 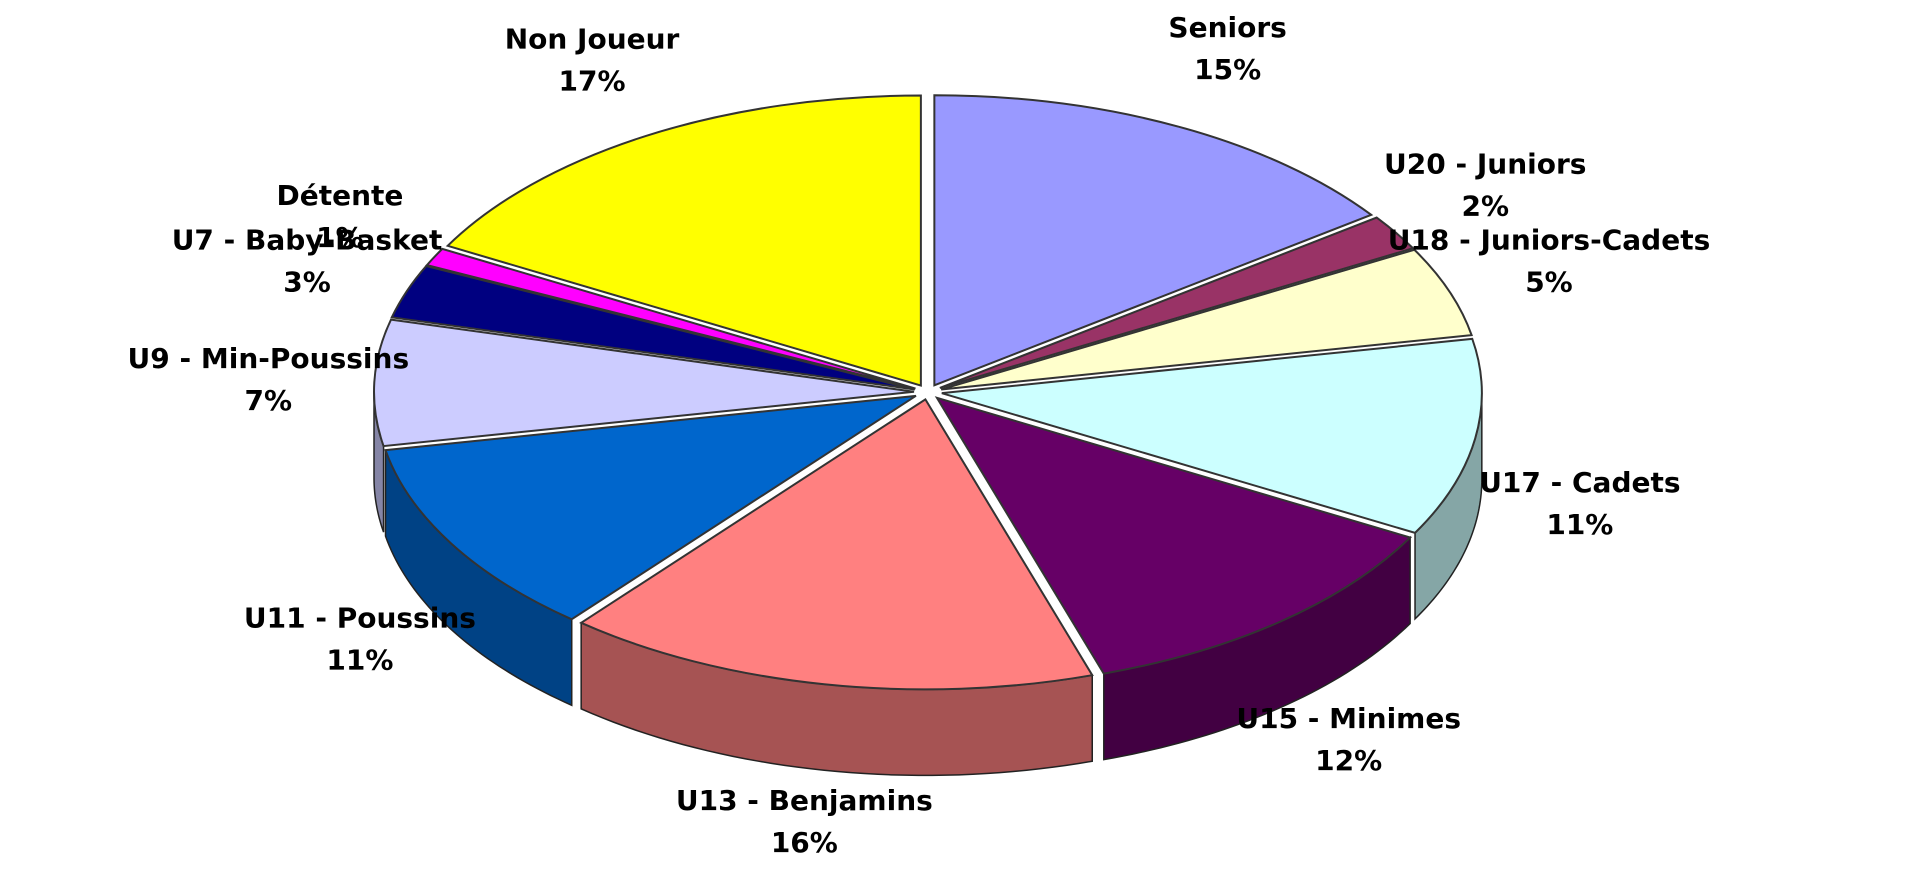 I want to click on slice-value-label: 16%, so click(x=804, y=842).